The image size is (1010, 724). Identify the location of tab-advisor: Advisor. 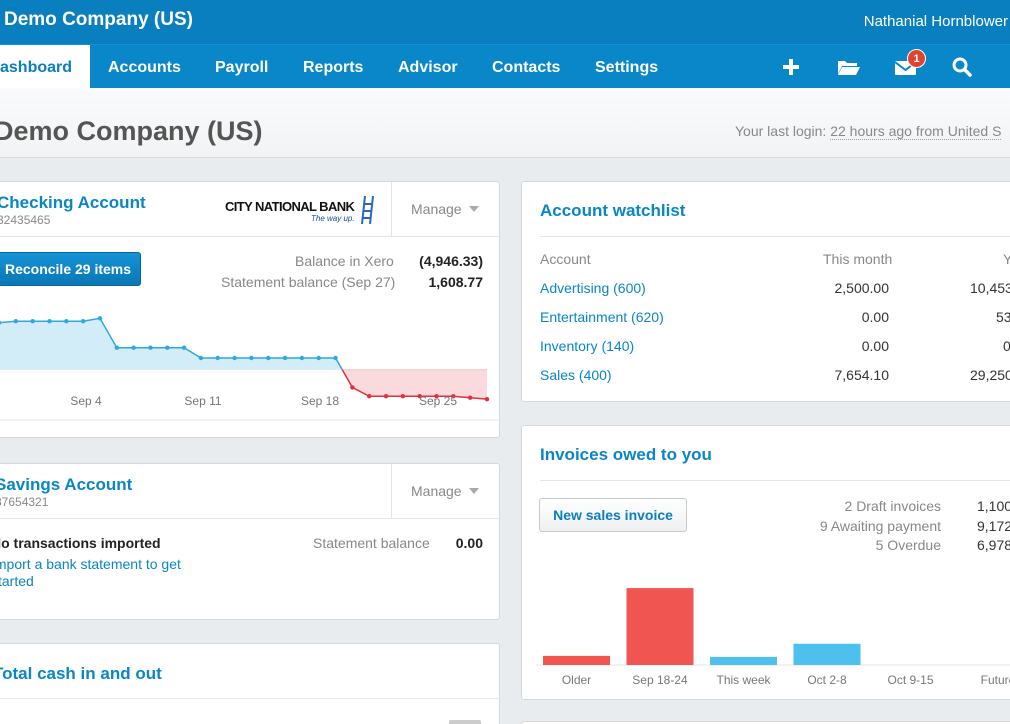
(428, 67).